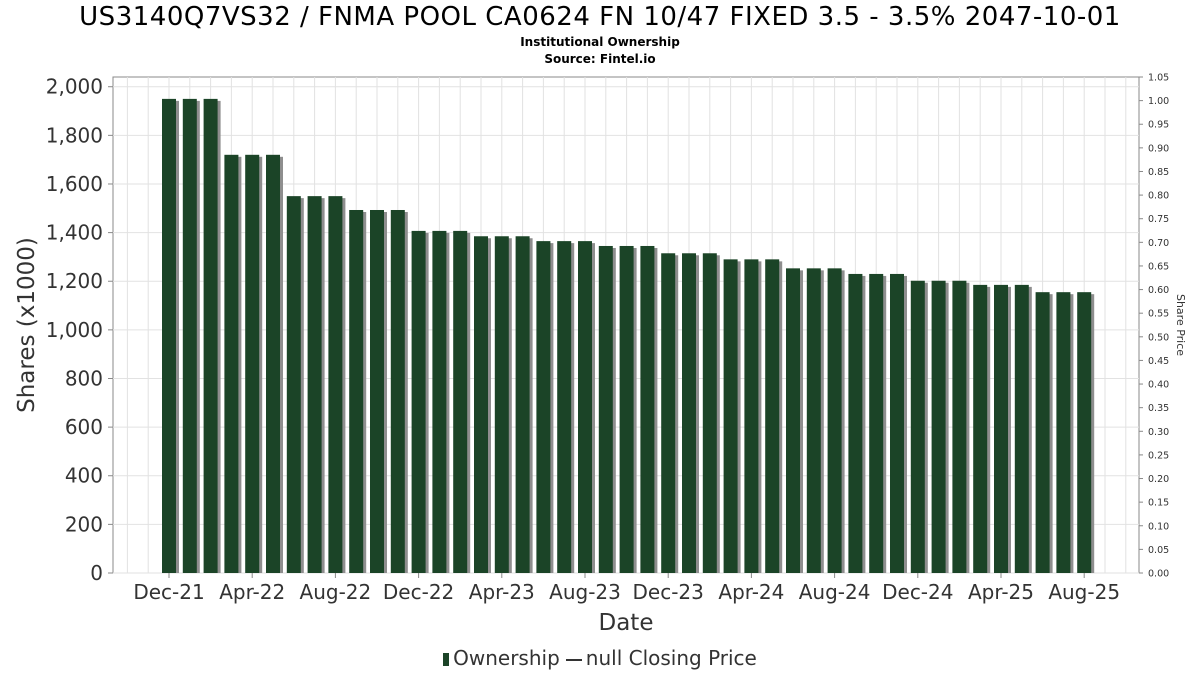  What do you see at coordinates (917, 592) in the screenshot?
I see `x-tick-label: Dec-24` at bounding box center [917, 592].